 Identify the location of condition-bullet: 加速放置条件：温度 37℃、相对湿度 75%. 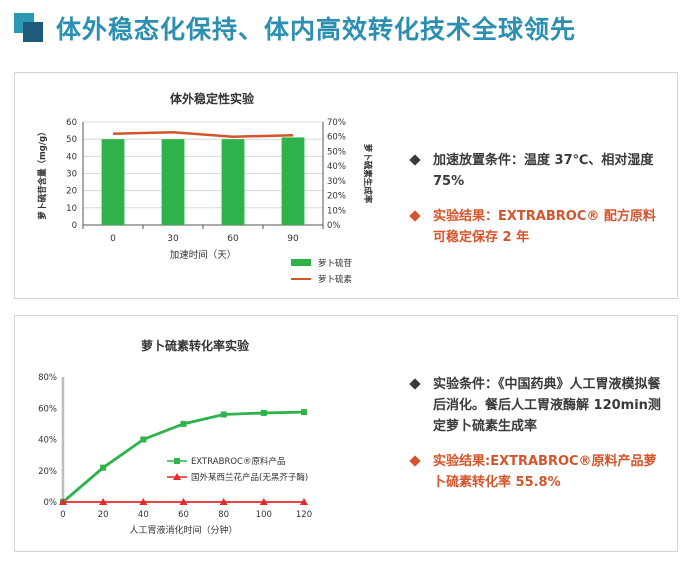
(538, 171).